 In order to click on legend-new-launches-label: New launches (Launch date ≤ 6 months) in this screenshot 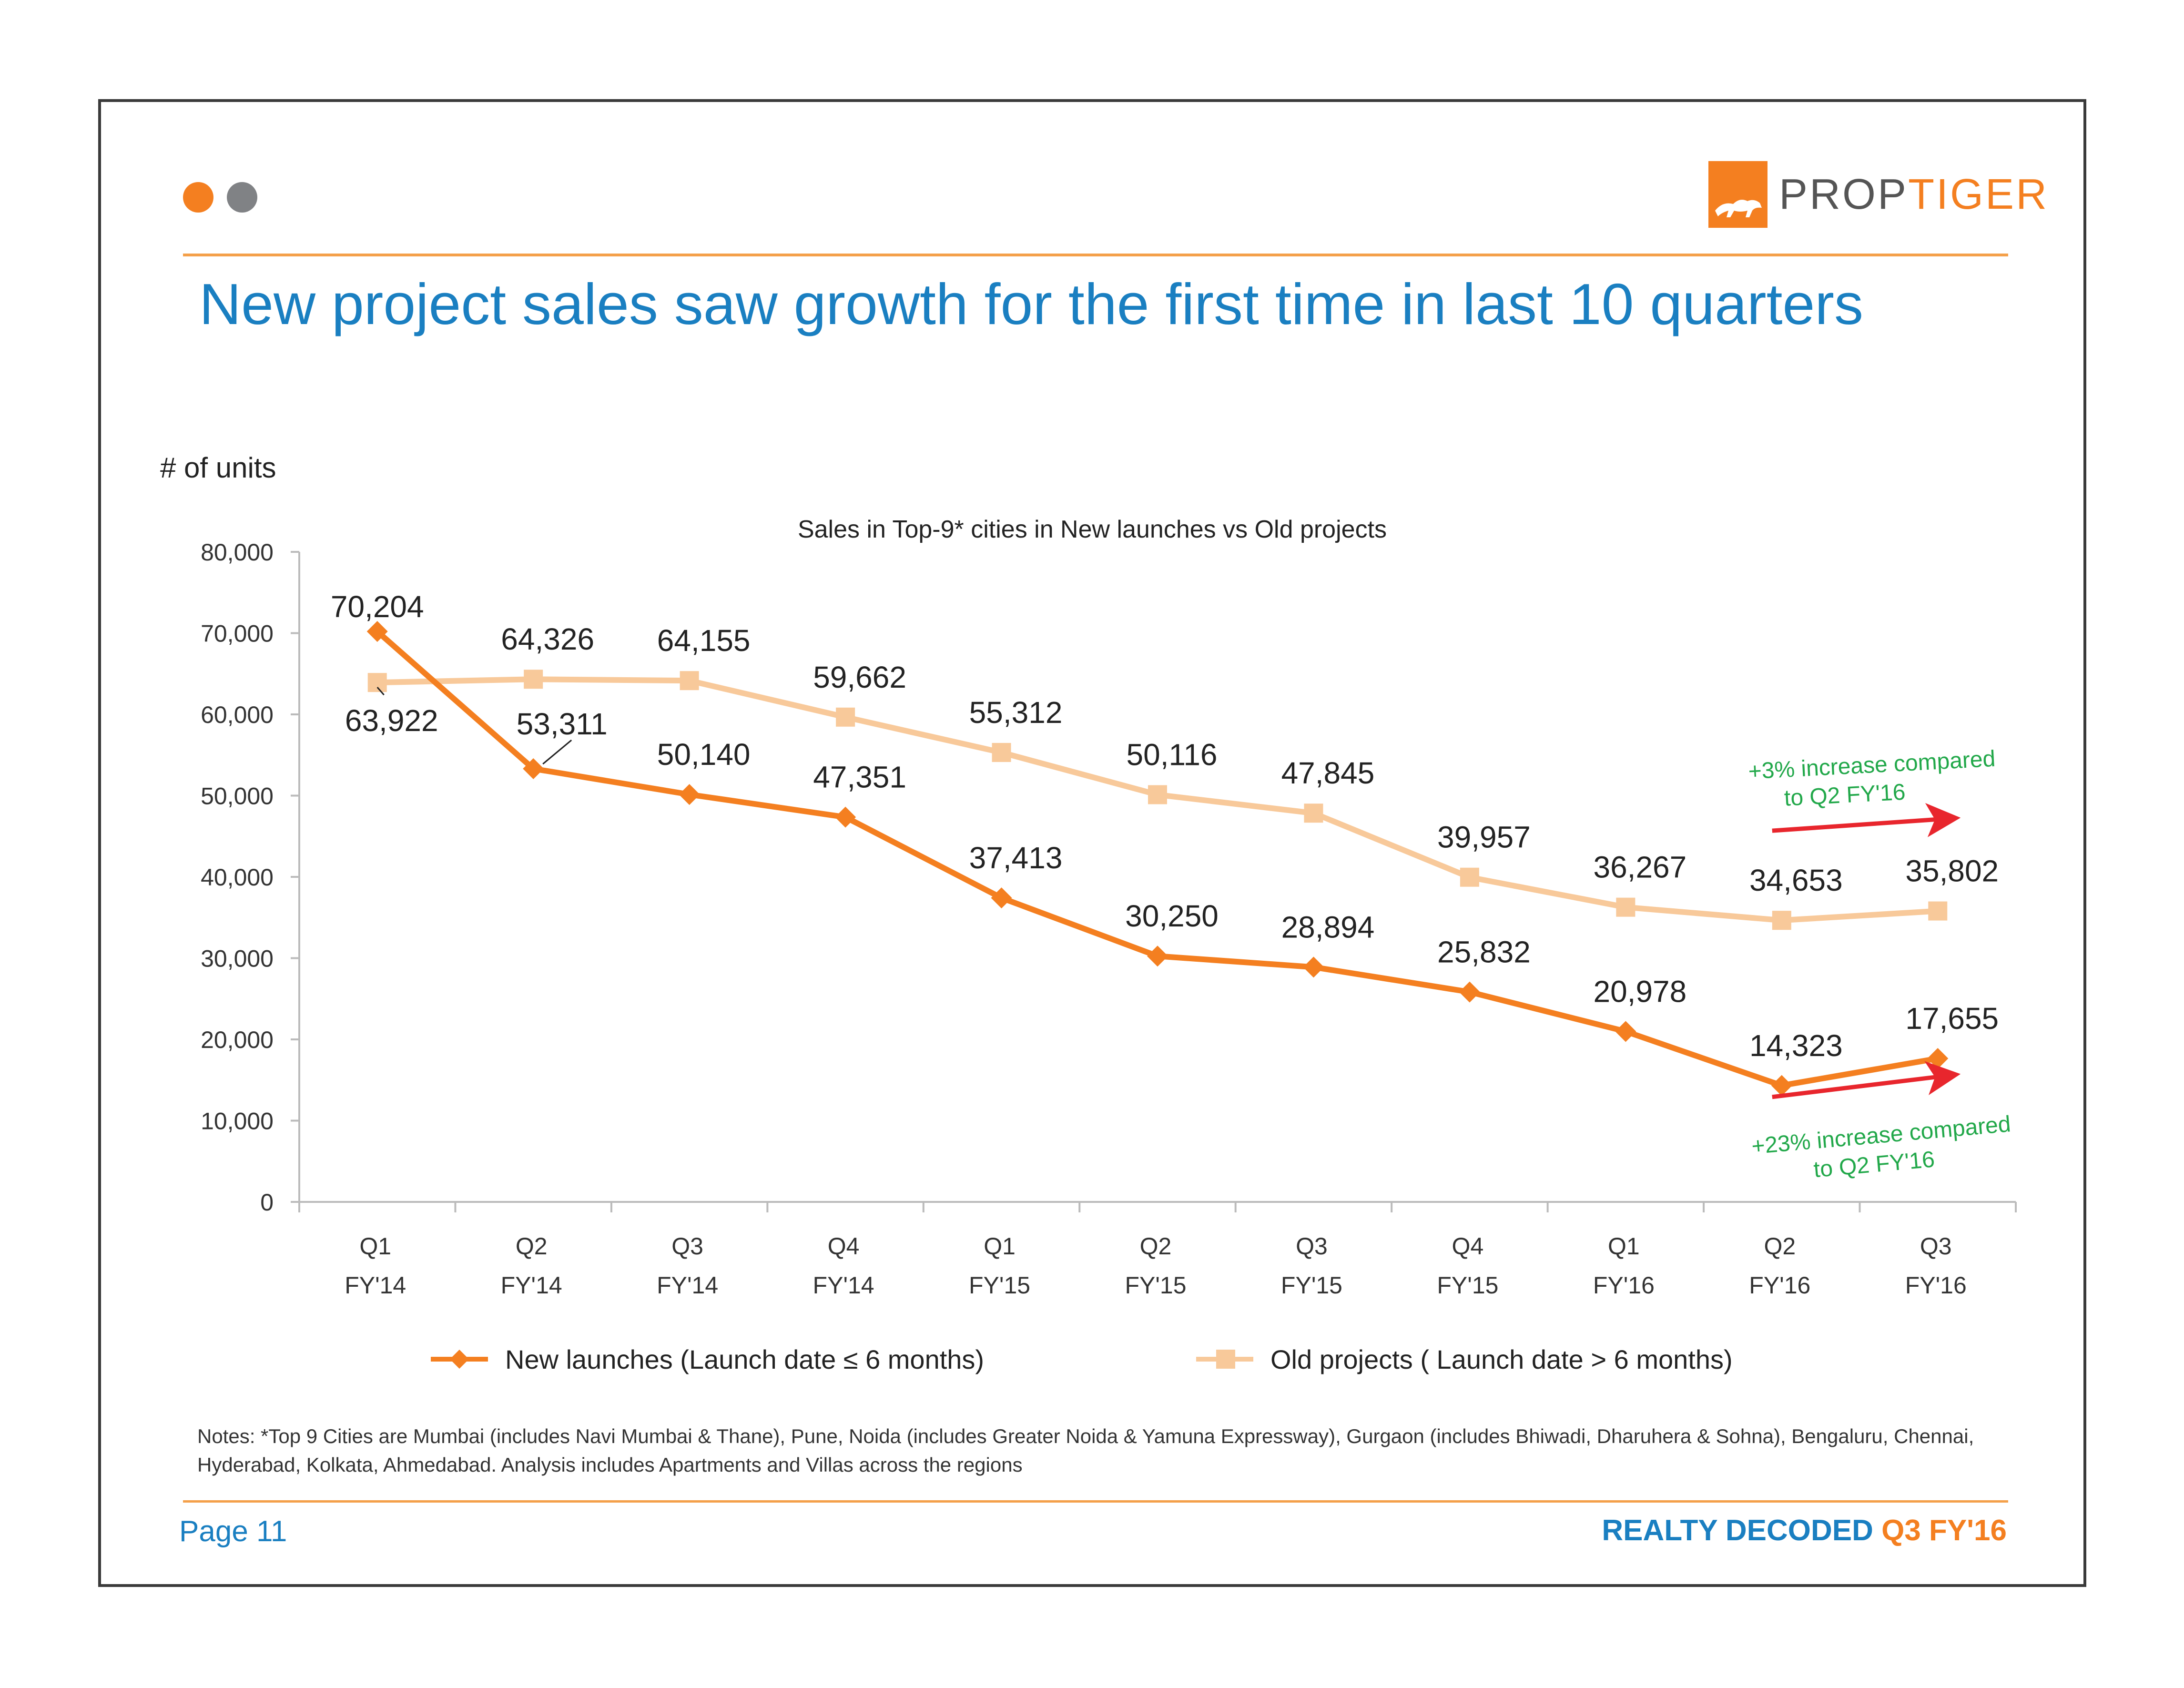, I will do `click(745, 1359)`.